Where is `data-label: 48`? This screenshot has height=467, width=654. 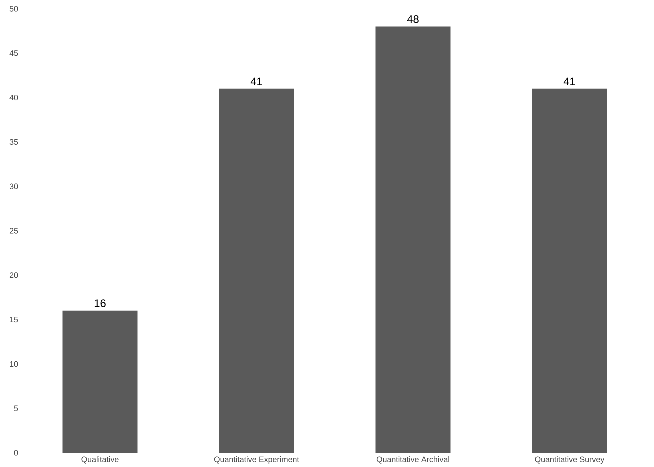
data-label: 48 is located at coordinates (413, 19).